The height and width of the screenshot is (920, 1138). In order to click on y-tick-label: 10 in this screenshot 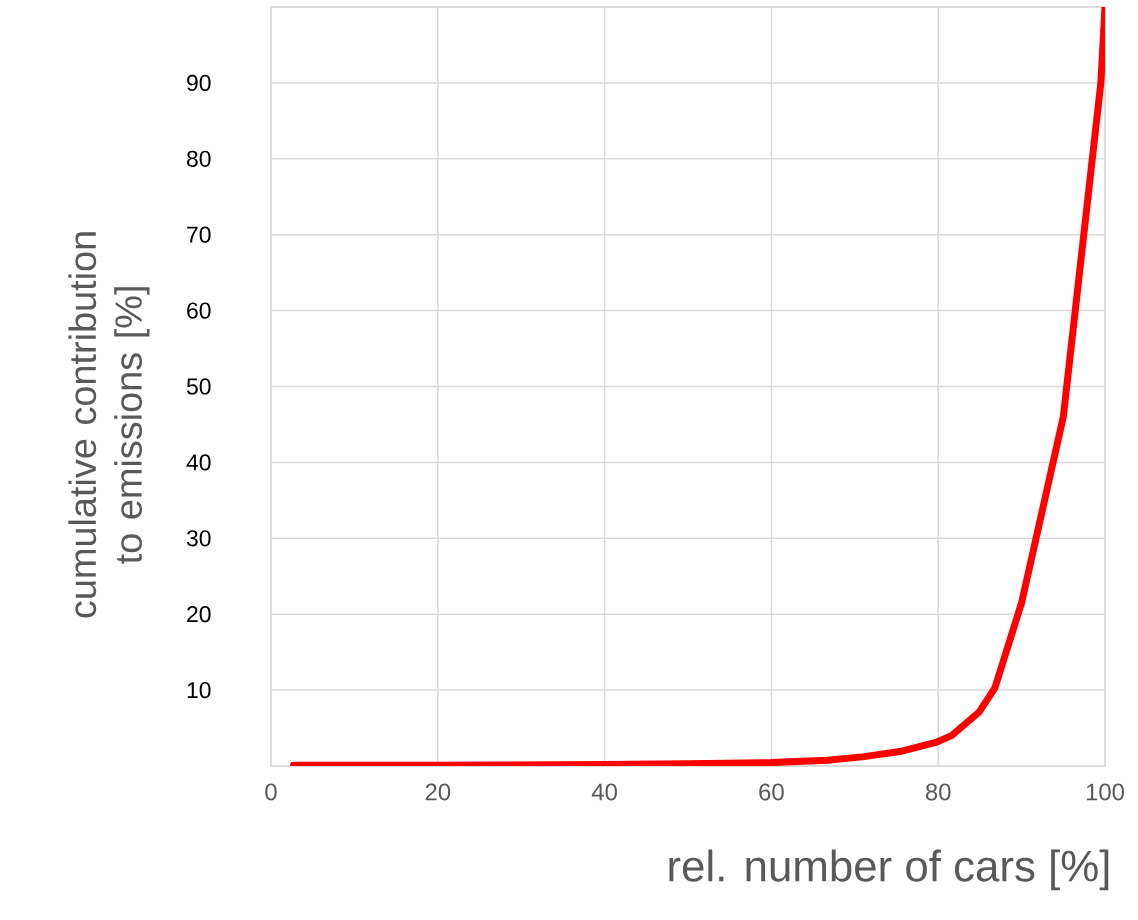, I will do `click(199, 690)`.